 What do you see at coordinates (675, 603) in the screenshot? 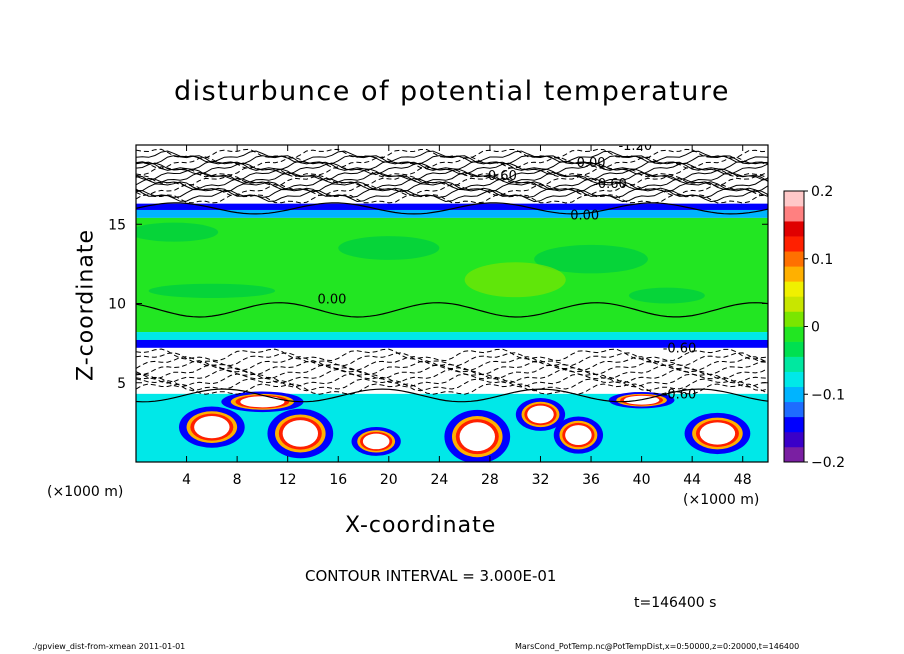
I see `time-label: t=146400 s` at bounding box center [675, 603].